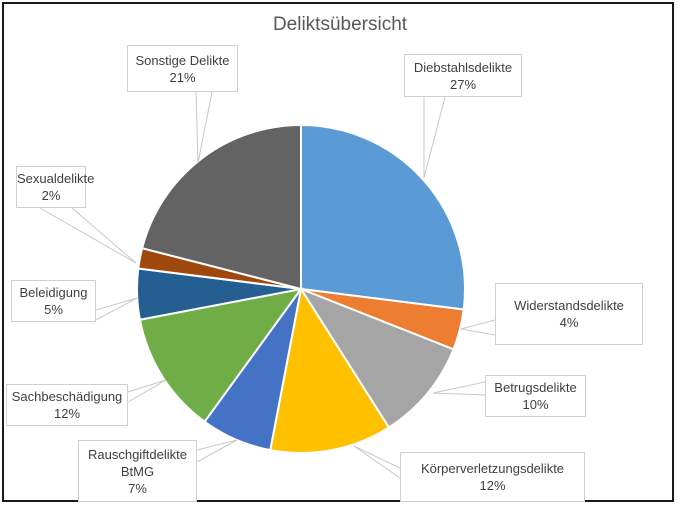  Describe the element at coordinates (434, 137) in the screenshot. I see `leader-line-diebstahl` at that location.